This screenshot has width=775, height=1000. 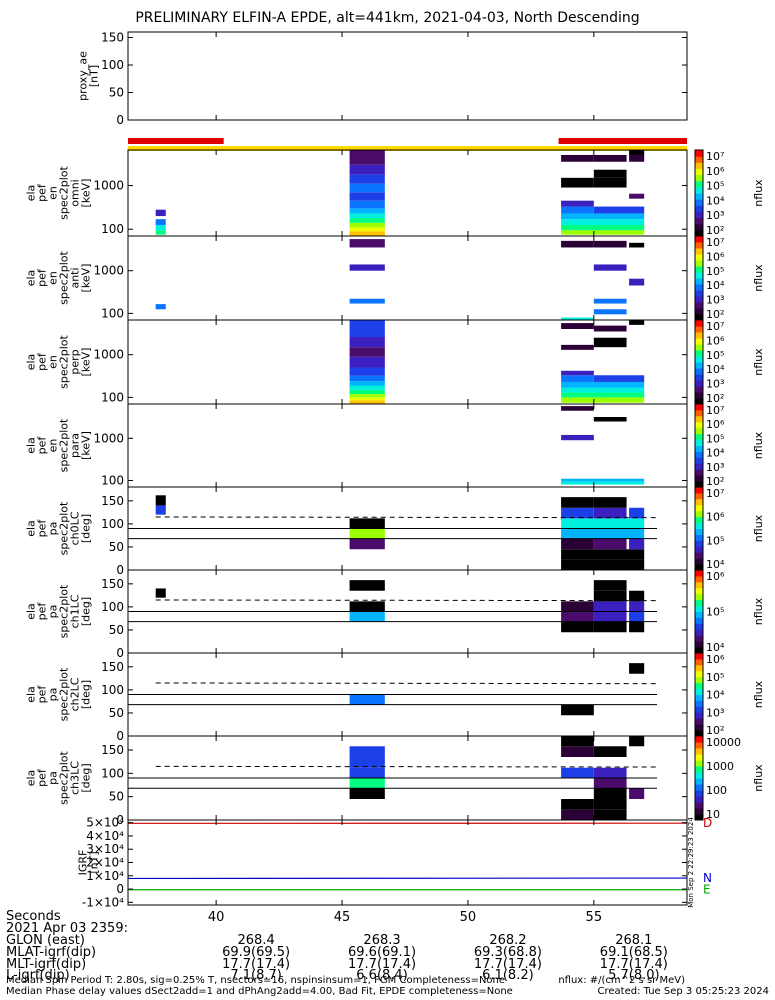 I want to click on y-axis-label: [deg], so click(x=86, y=777).